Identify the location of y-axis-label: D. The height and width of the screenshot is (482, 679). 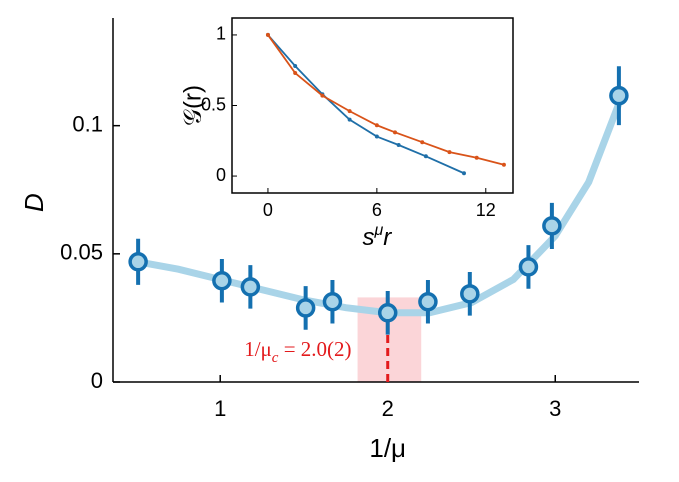
(34, 202).